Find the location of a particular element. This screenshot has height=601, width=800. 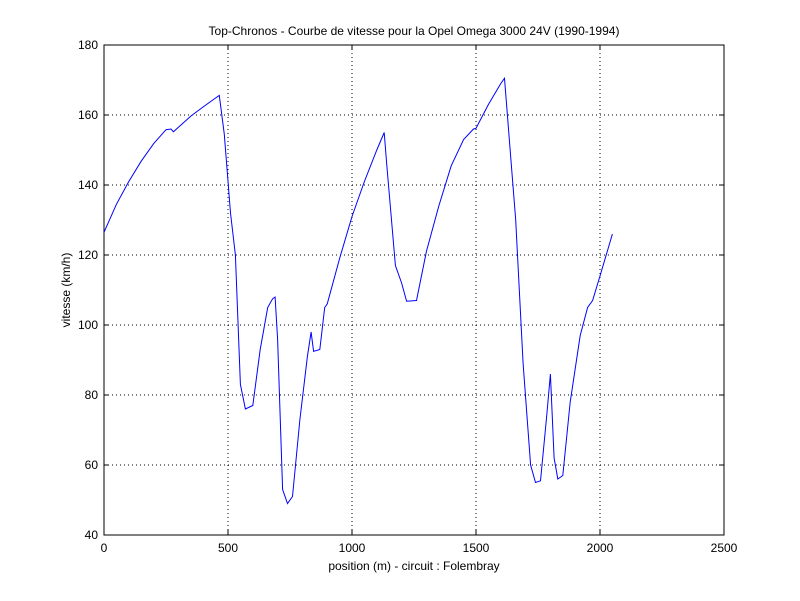

y-axis-label: vitesse (km/h) is located at coordinates (66, 290).